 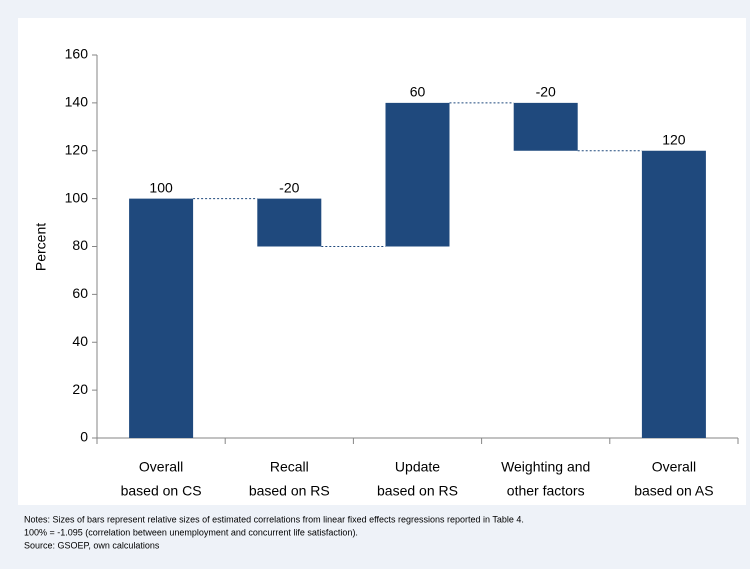 I want to click on data-label: 100, so click(x=161, y=187).